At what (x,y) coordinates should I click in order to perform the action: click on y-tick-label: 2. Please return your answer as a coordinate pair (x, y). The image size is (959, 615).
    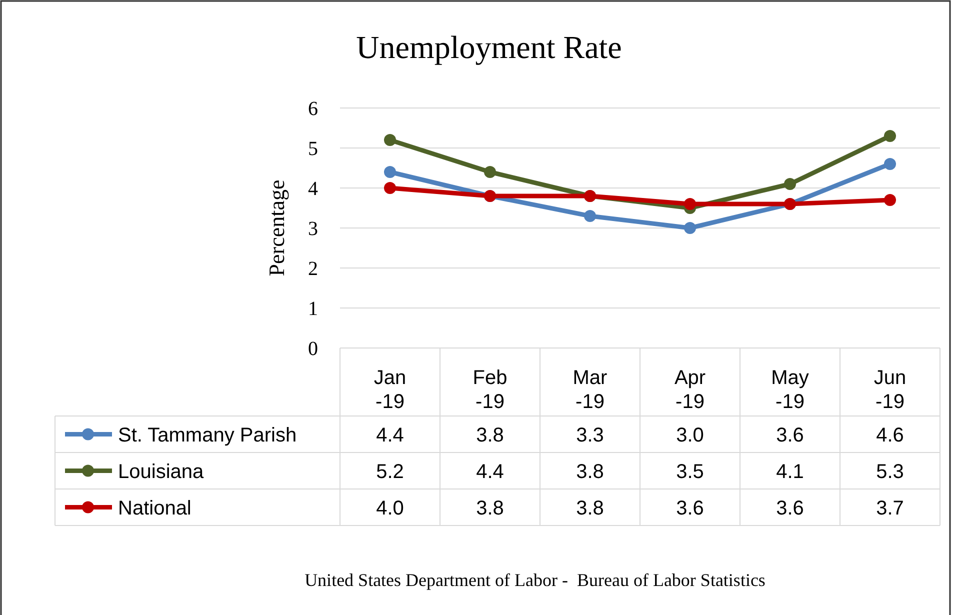
    Looking at the image, I should click on (313, 269).